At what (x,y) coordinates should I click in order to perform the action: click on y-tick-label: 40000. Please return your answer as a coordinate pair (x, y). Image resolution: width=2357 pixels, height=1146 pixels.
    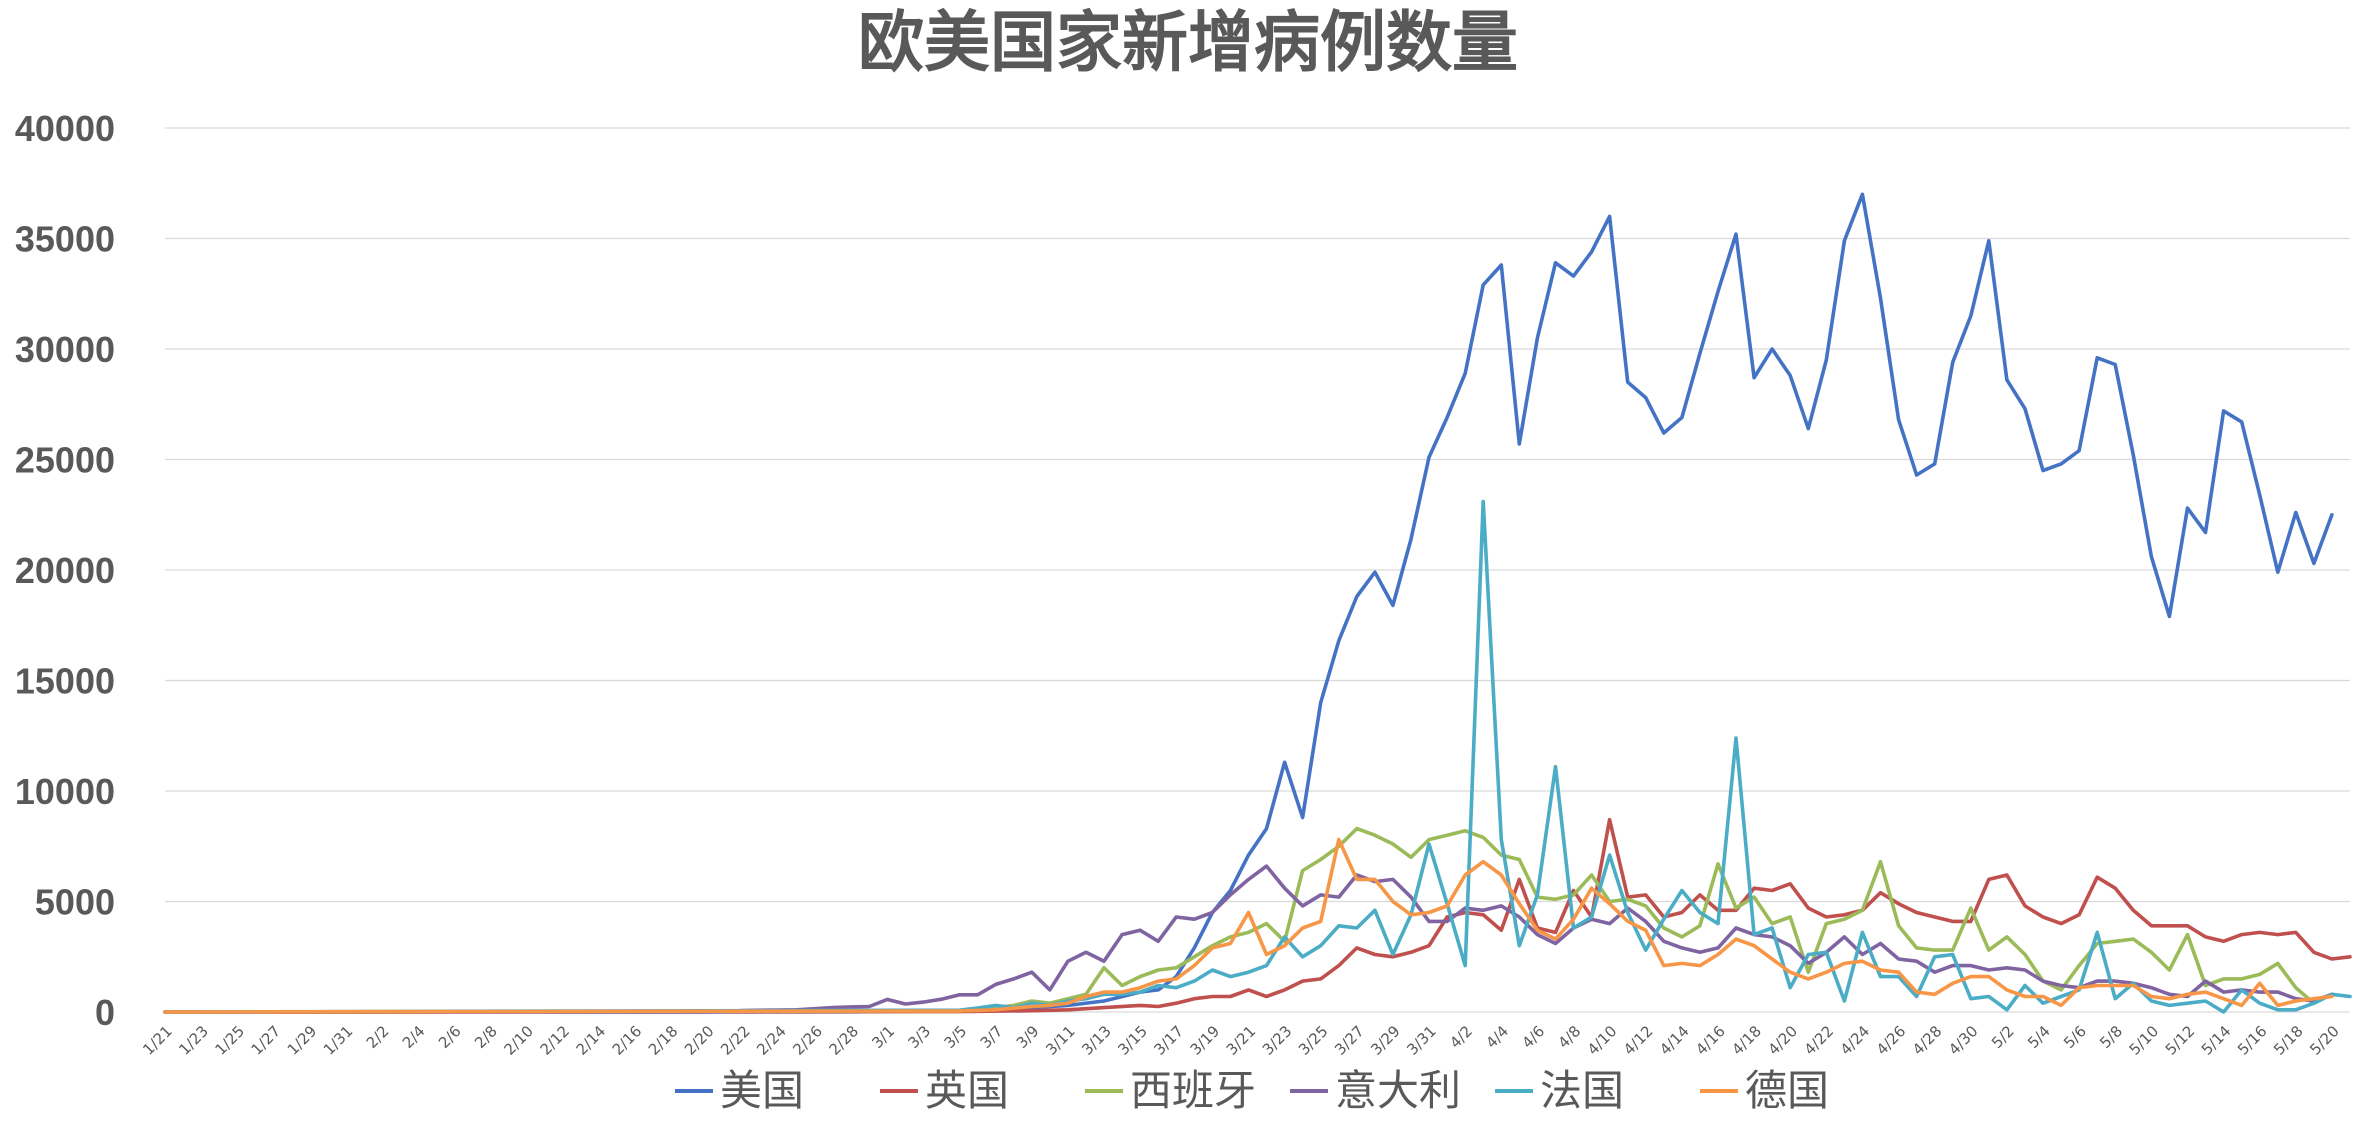
    Looking at the image, I should click on (65, 128).